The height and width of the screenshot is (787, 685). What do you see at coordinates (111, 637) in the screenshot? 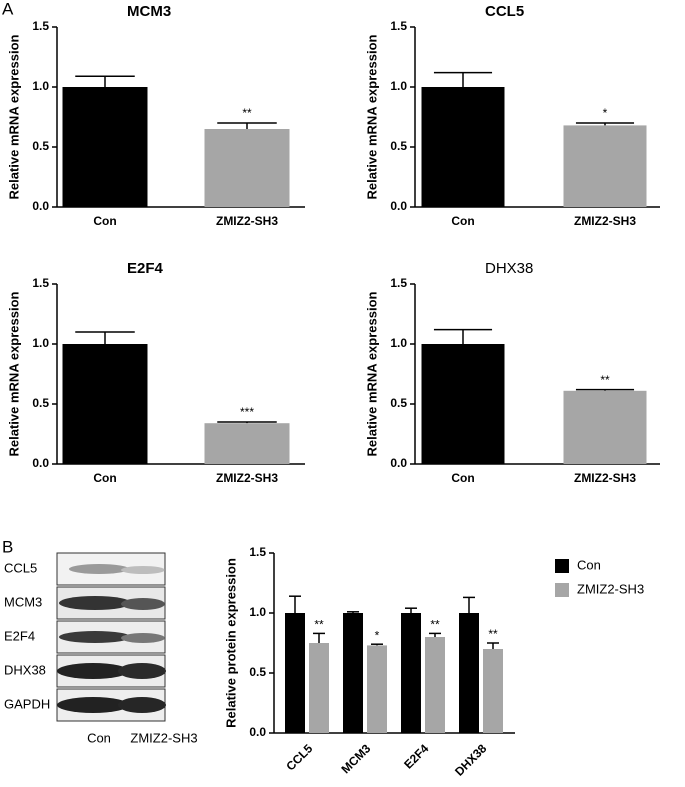
I see `western-blot` at bounding box center [111, 637].